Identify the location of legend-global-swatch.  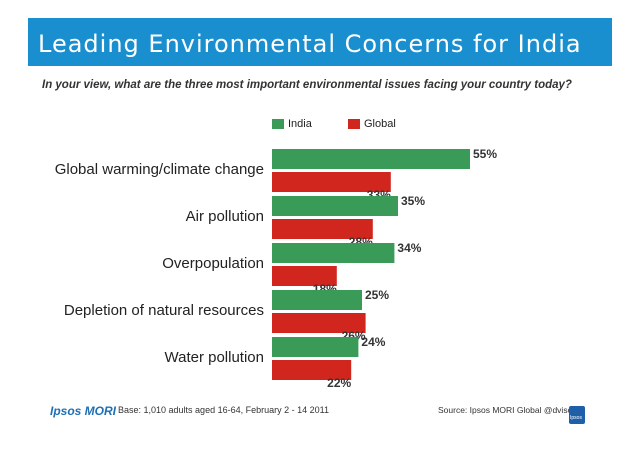
(354, 124).